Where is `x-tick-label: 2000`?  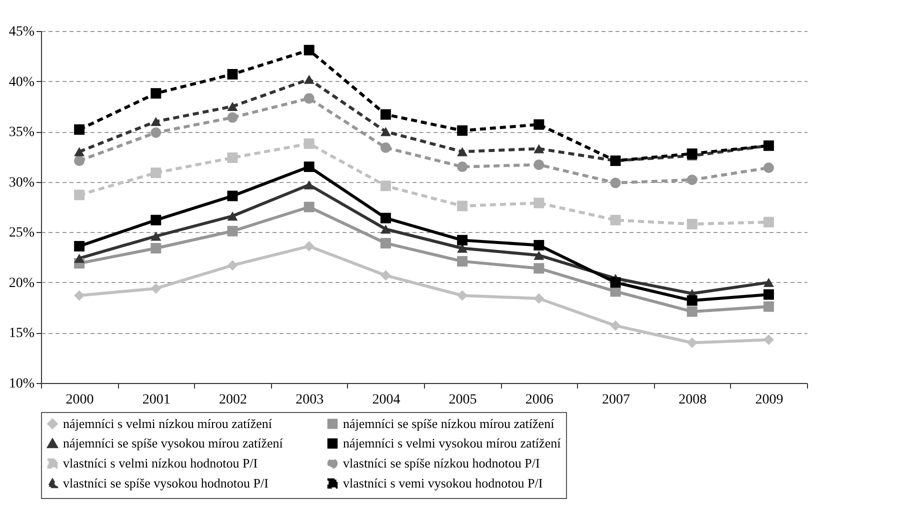
x-tick-label: 2000 is located at coordinates (80, 400).